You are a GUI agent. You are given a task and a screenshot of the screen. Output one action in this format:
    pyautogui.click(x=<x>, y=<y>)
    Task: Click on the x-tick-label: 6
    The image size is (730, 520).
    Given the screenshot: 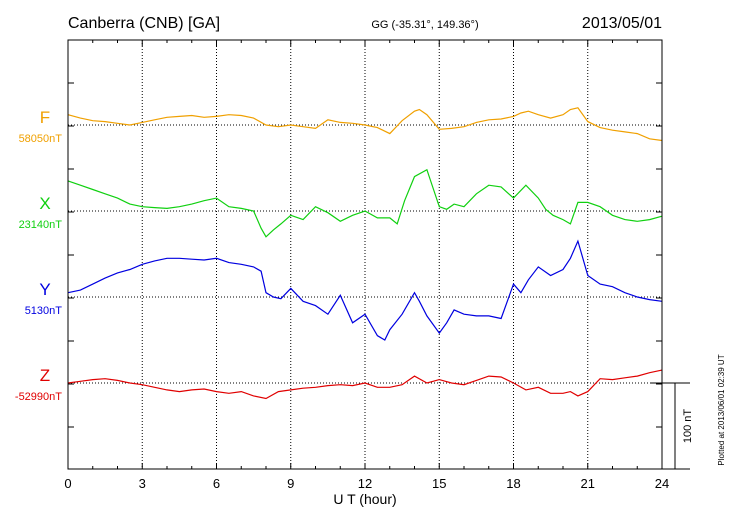 What is the action you would take?
    pyautogui.click(x=216, y=483)
    